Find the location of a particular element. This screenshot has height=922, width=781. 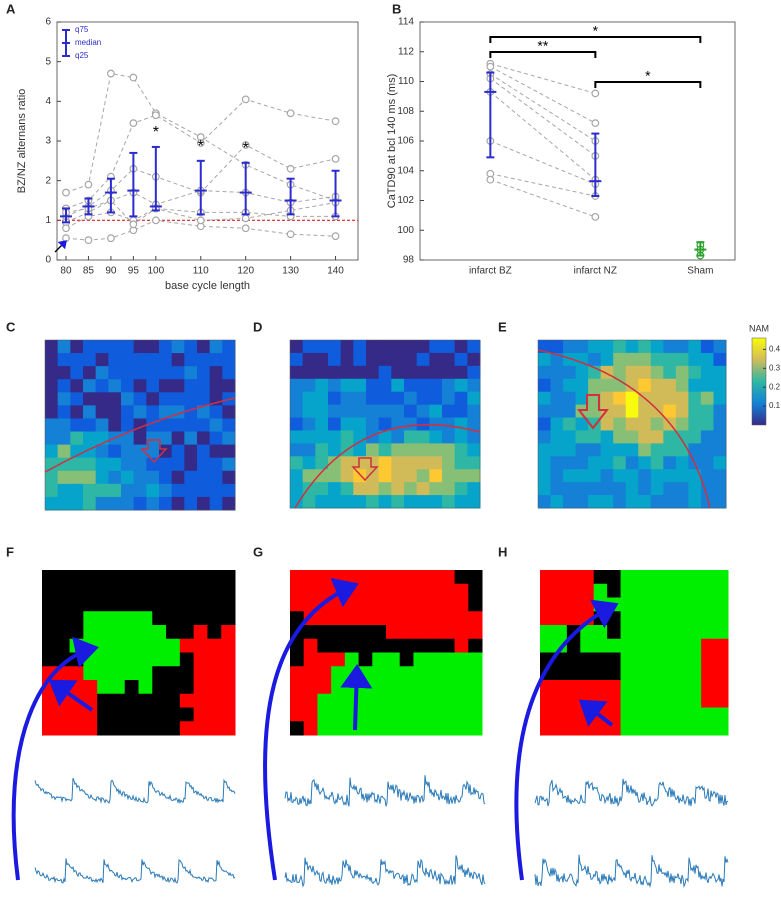

y-tick-label: 108 is located at coordinates (405, 111).